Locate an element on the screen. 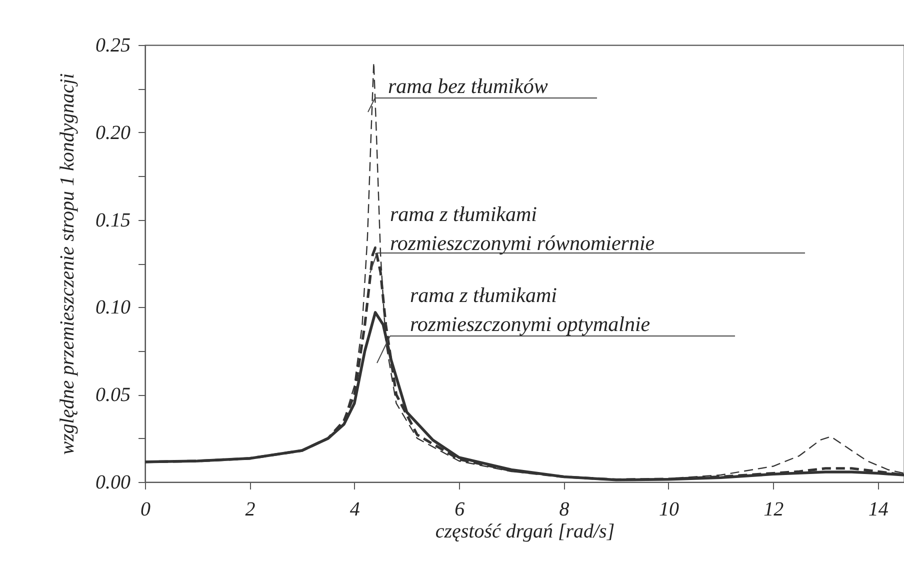 This screenshot has width=904, height=567. y-tick-label: 0.05 is located at coordinates (113, 395).